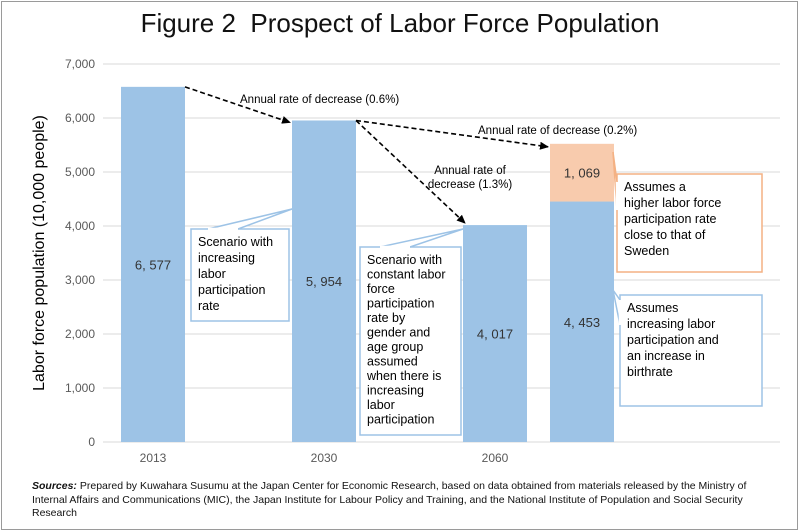  What do you see at coordinates (319, 100) in the screenshot?
I see `arrow-label: Annual rate of decrease (0.6%)` at bounding box center [319, 100].